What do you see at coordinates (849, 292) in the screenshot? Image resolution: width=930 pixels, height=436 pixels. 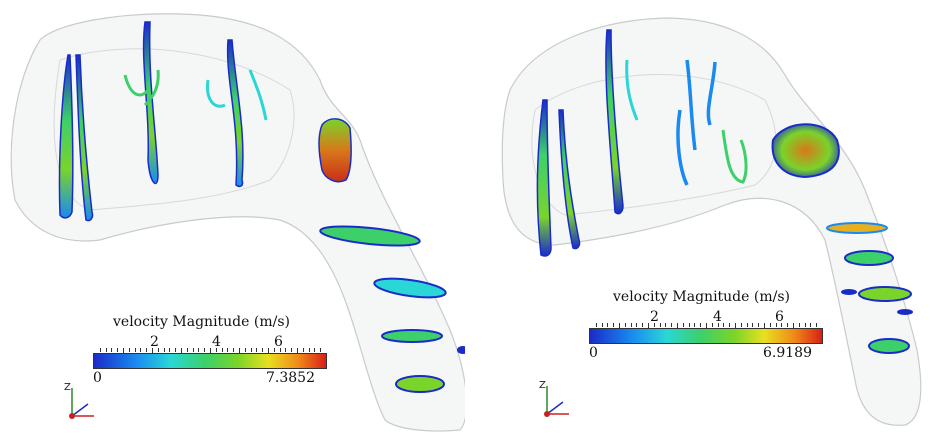 I see `slice-8b` at bounding box center [849, 292].